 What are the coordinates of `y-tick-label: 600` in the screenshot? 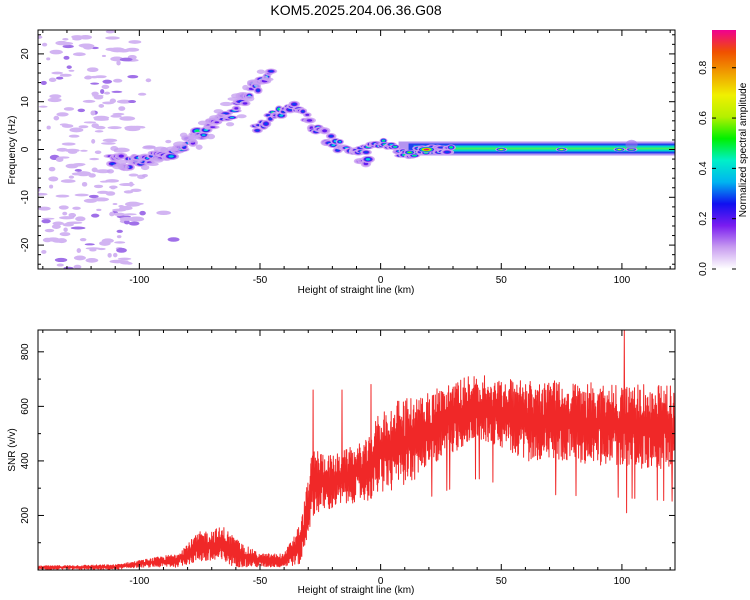 It's located at (25, 406).